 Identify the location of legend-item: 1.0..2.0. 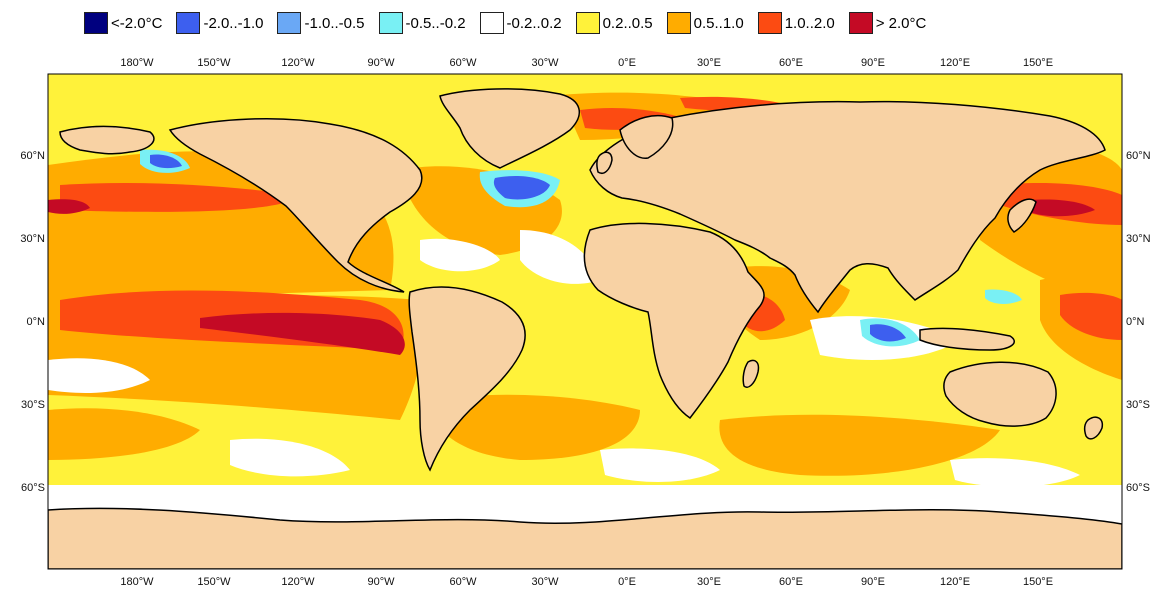
(796, 23).